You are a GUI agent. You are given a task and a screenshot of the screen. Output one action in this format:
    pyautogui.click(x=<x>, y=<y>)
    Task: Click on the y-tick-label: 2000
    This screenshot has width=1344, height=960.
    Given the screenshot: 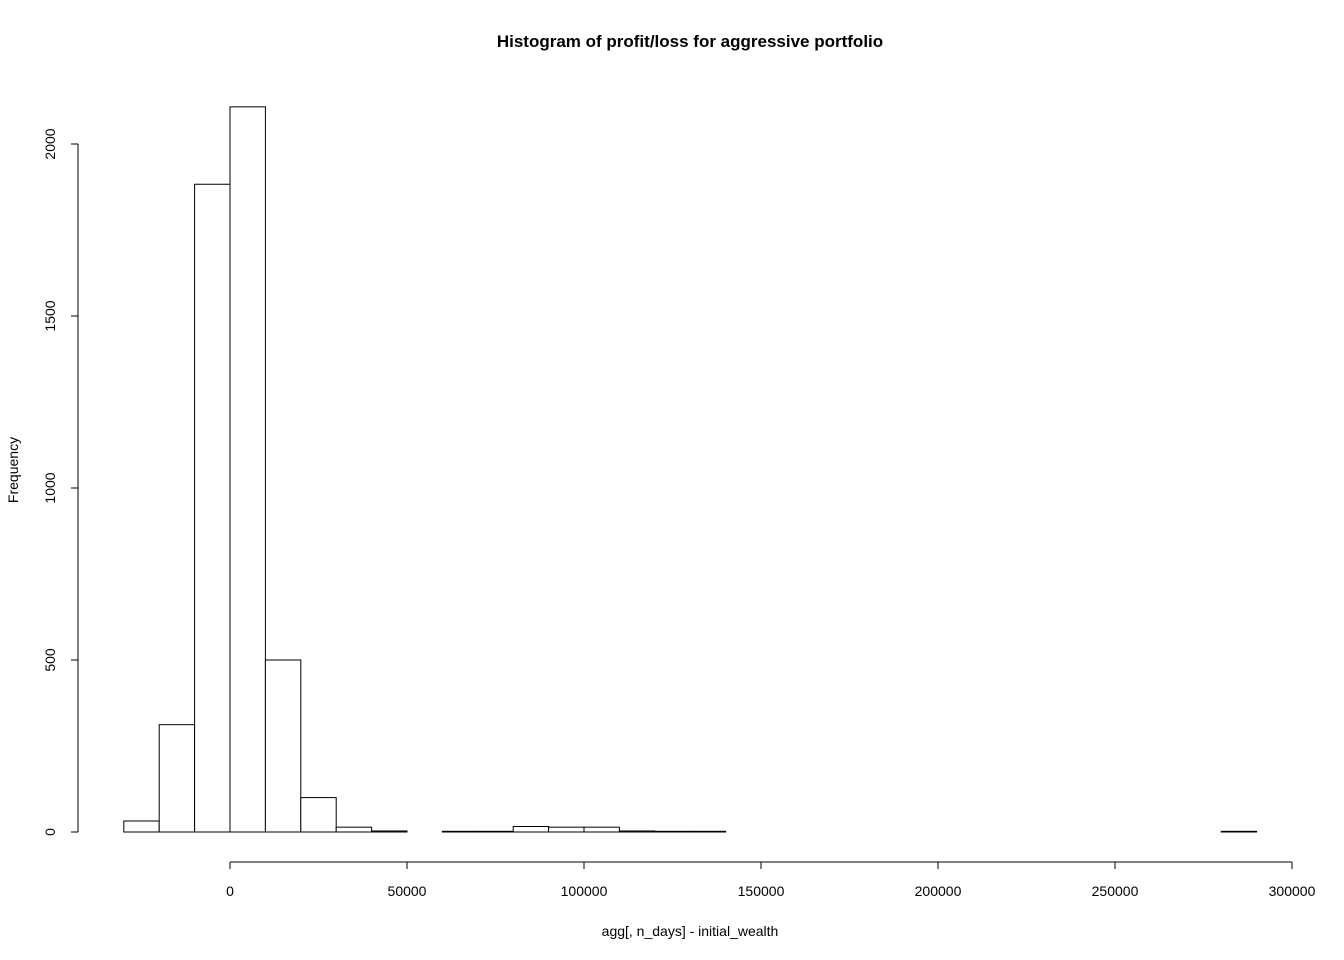 What is the action you would take?
    pyautogui.click(x=50, y=143)
    